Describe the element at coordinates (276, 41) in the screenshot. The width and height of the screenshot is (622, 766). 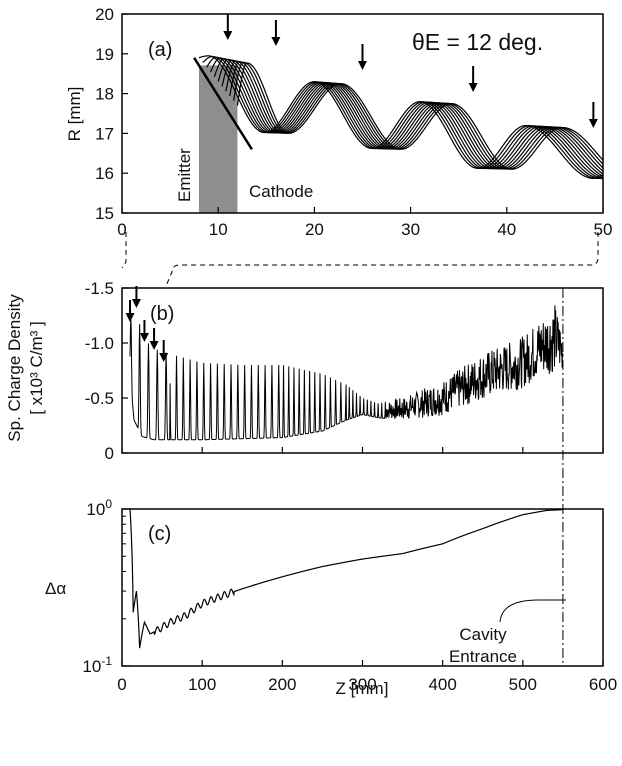
I see `arrow-a-2-head` at that location.